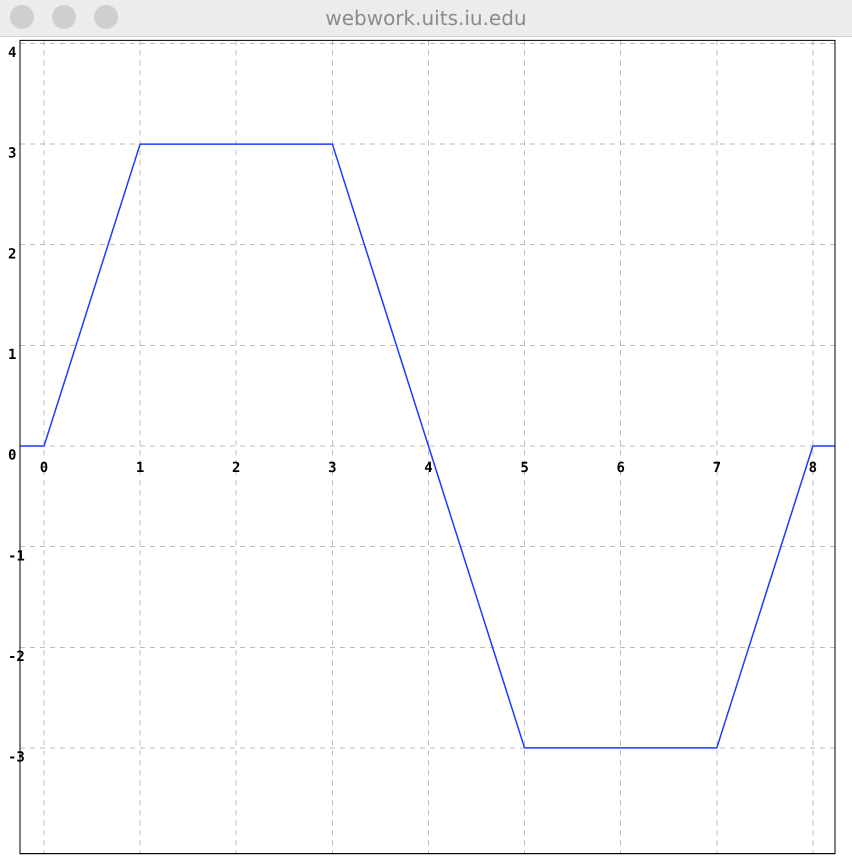 This screenshot has height=858, width=852. Describe the element at coordinates (12, 254) in the screenshot. I see `y-tick-label: 2` at that location.